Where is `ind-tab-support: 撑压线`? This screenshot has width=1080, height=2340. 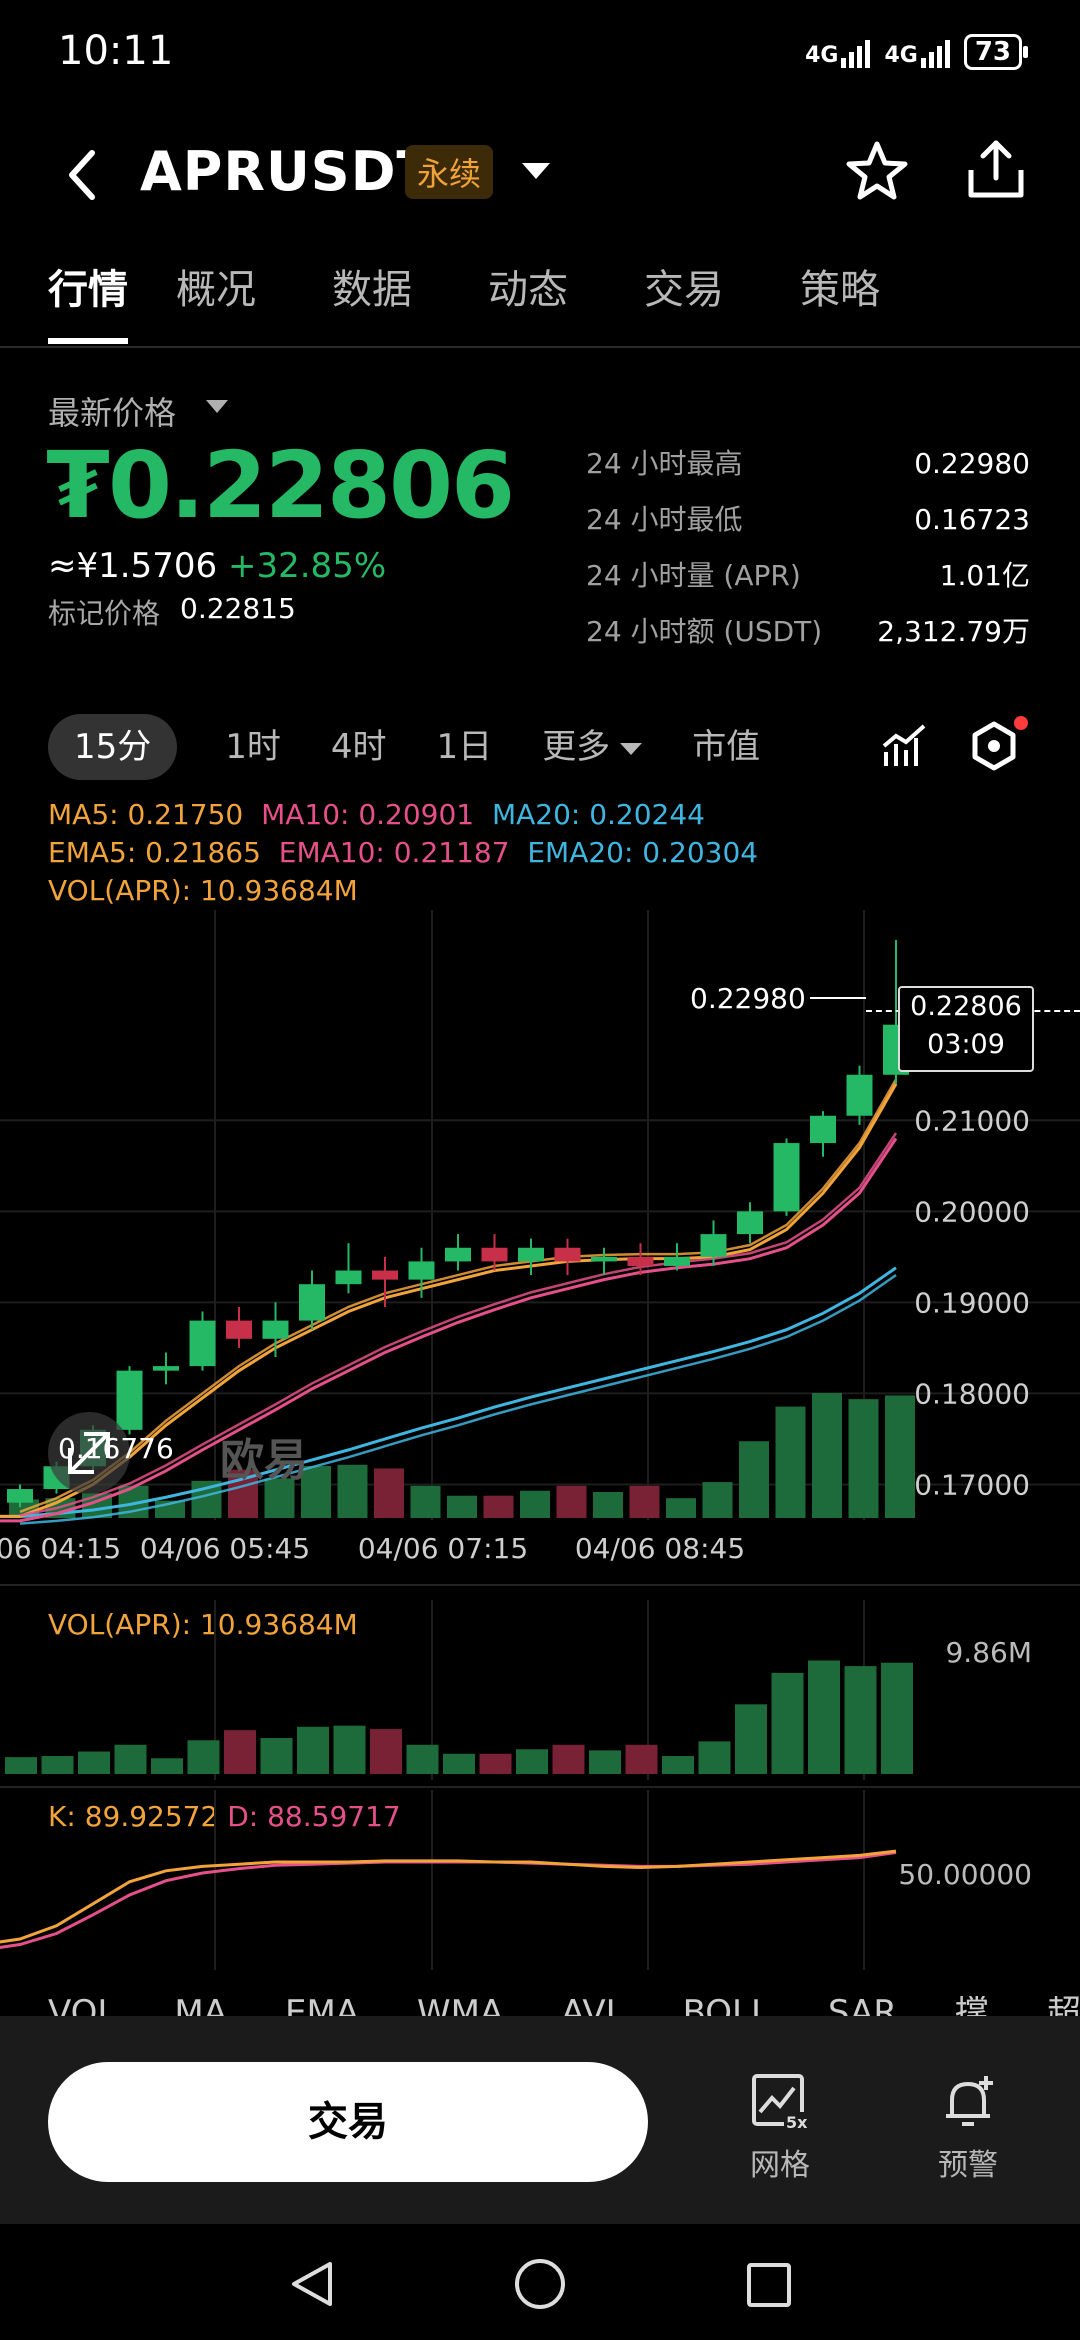
ind-tab-support: 撑压线 is located at coordinates (972, 2006).